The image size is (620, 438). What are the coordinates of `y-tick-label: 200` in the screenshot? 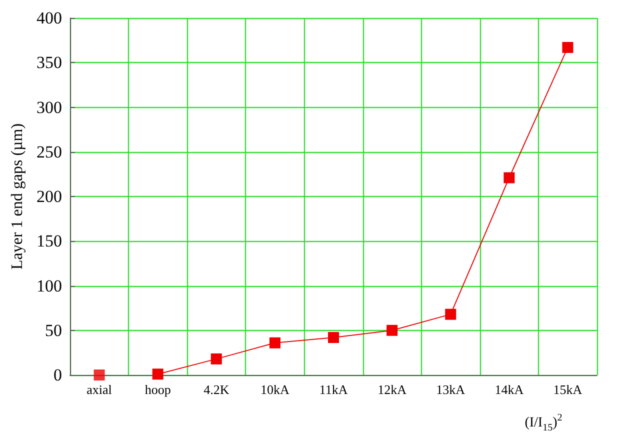 It's located at (49, 196).